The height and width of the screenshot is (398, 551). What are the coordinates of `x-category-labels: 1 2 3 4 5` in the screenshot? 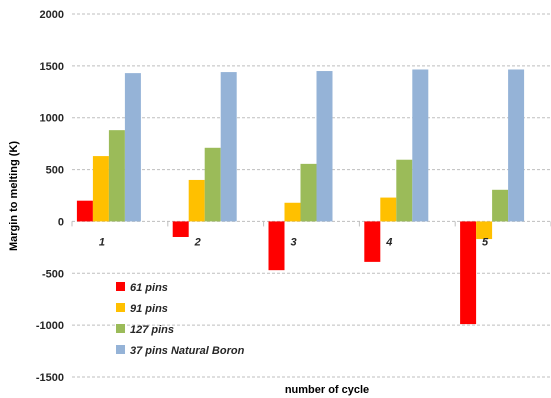 It's located at (294, 242).